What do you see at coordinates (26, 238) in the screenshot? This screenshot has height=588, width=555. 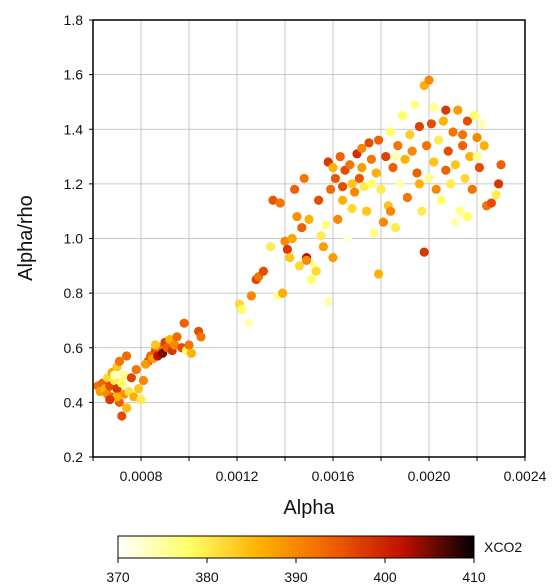 I see `y-axis-title: Alpha/rho` at bounding box center [26, 238].